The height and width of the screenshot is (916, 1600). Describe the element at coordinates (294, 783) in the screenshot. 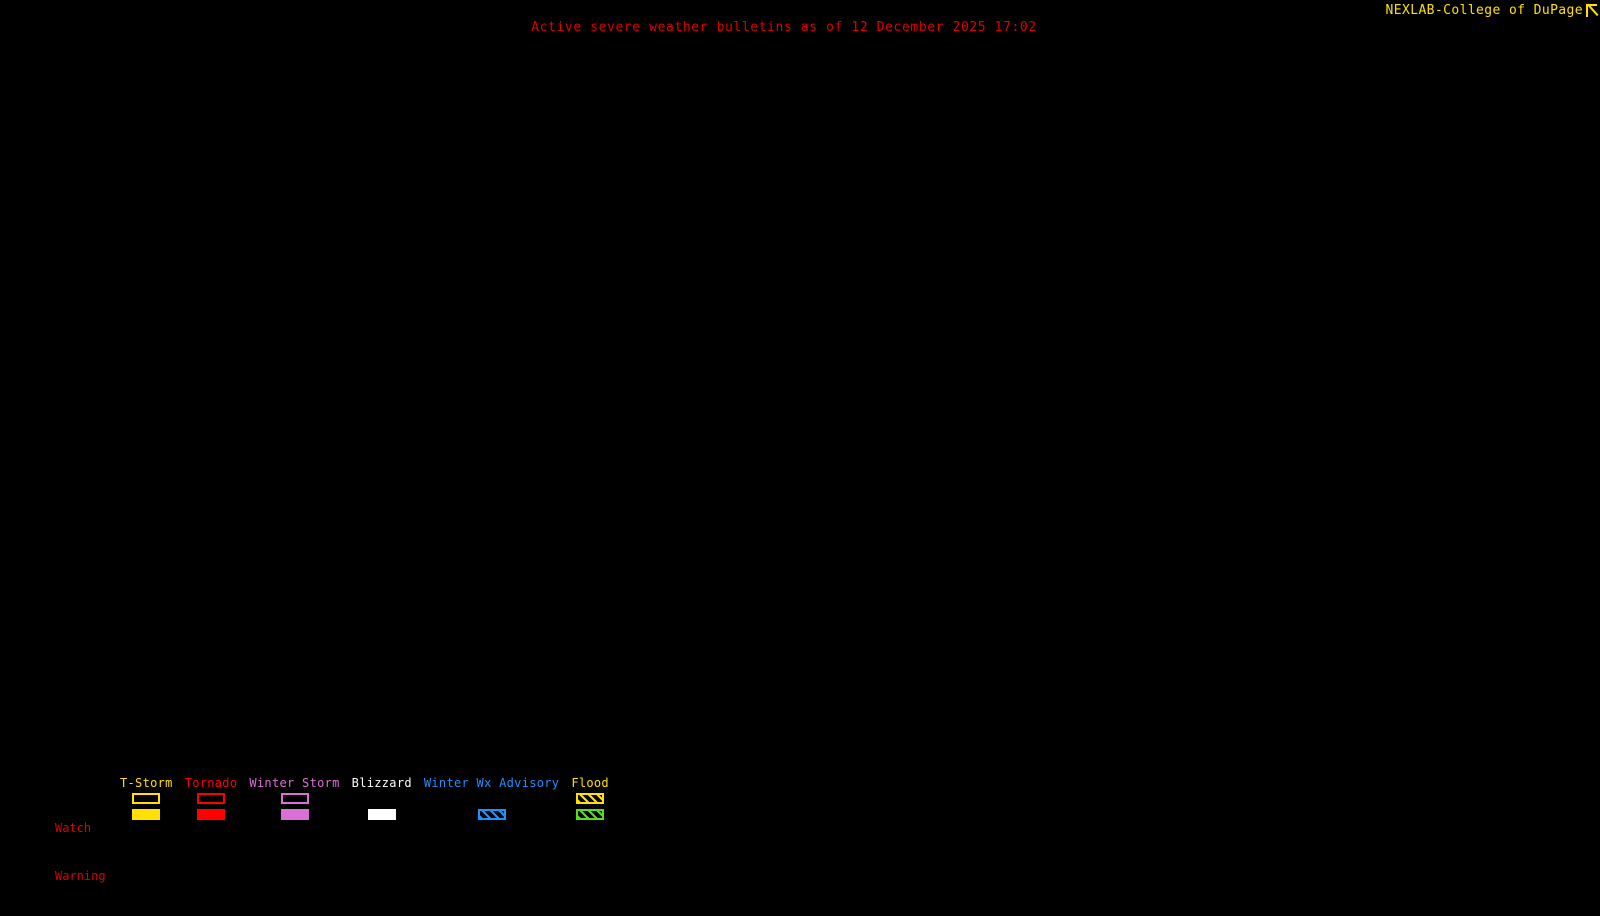

I see `legend-category-label: Winter Storm` at that location.